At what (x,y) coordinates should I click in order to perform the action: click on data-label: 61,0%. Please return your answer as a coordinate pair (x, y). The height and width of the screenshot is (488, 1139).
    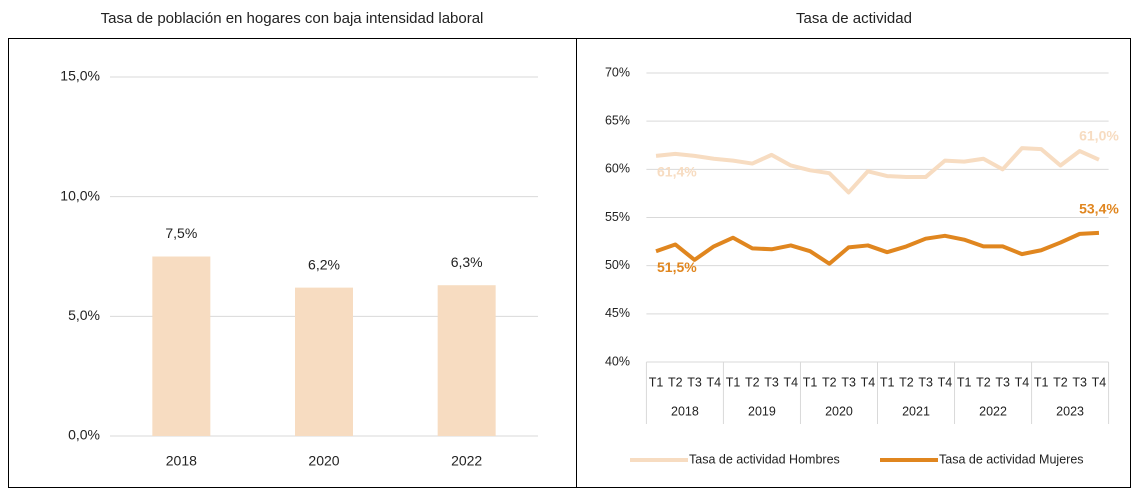
    Looking at the image, I should click on (1099, 135).